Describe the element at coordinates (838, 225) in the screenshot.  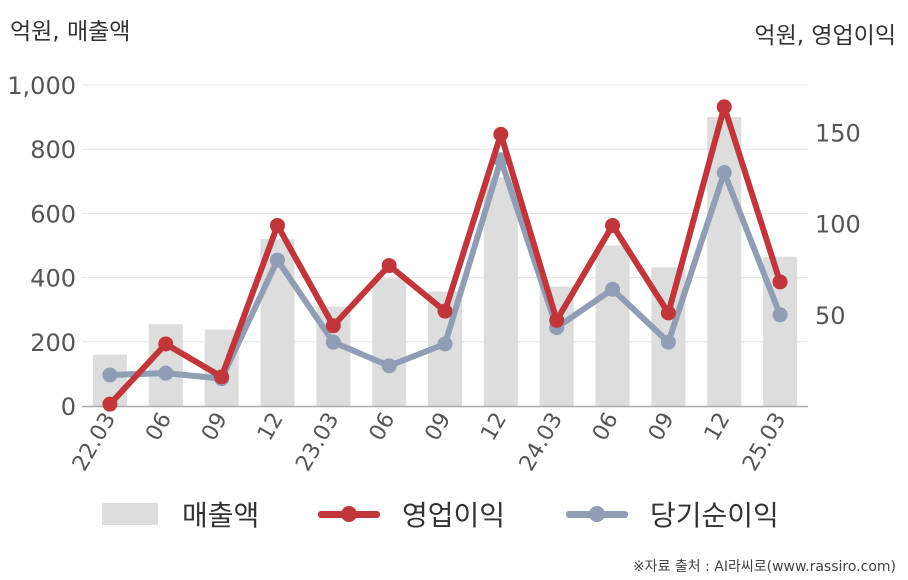
I see `y-right-tick-label: 100` at that location.